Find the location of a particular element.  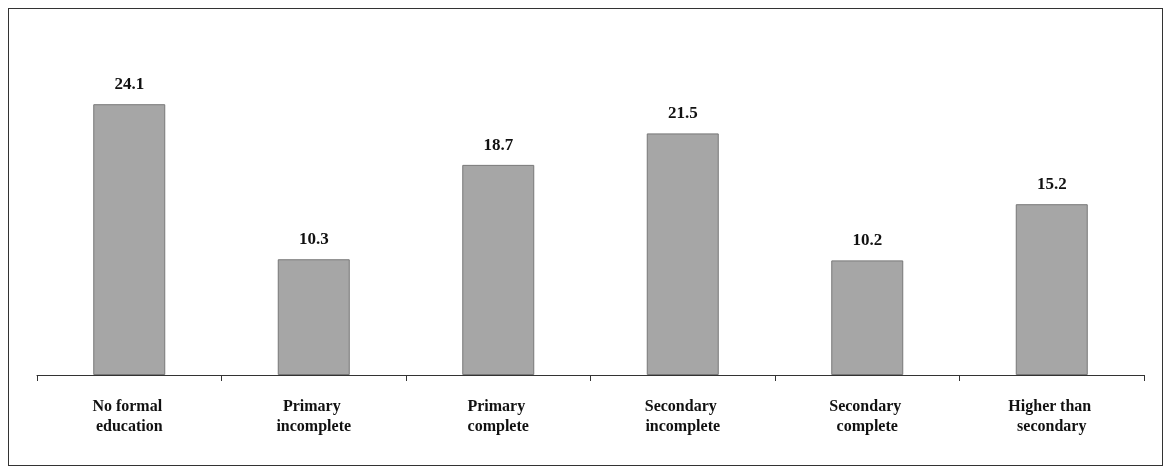

data-label: 21.5 is located at coordinates (682, 113).